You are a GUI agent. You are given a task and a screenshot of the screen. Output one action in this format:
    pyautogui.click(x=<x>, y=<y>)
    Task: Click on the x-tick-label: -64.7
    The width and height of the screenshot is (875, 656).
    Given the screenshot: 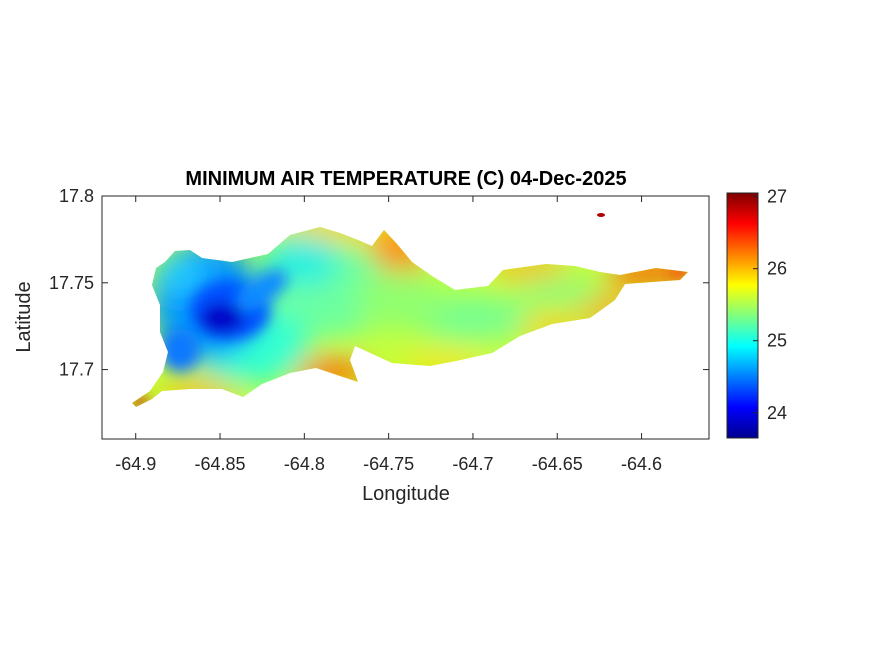 What is the action you would take?
    pyautogui.click(x=472, y=464)
    